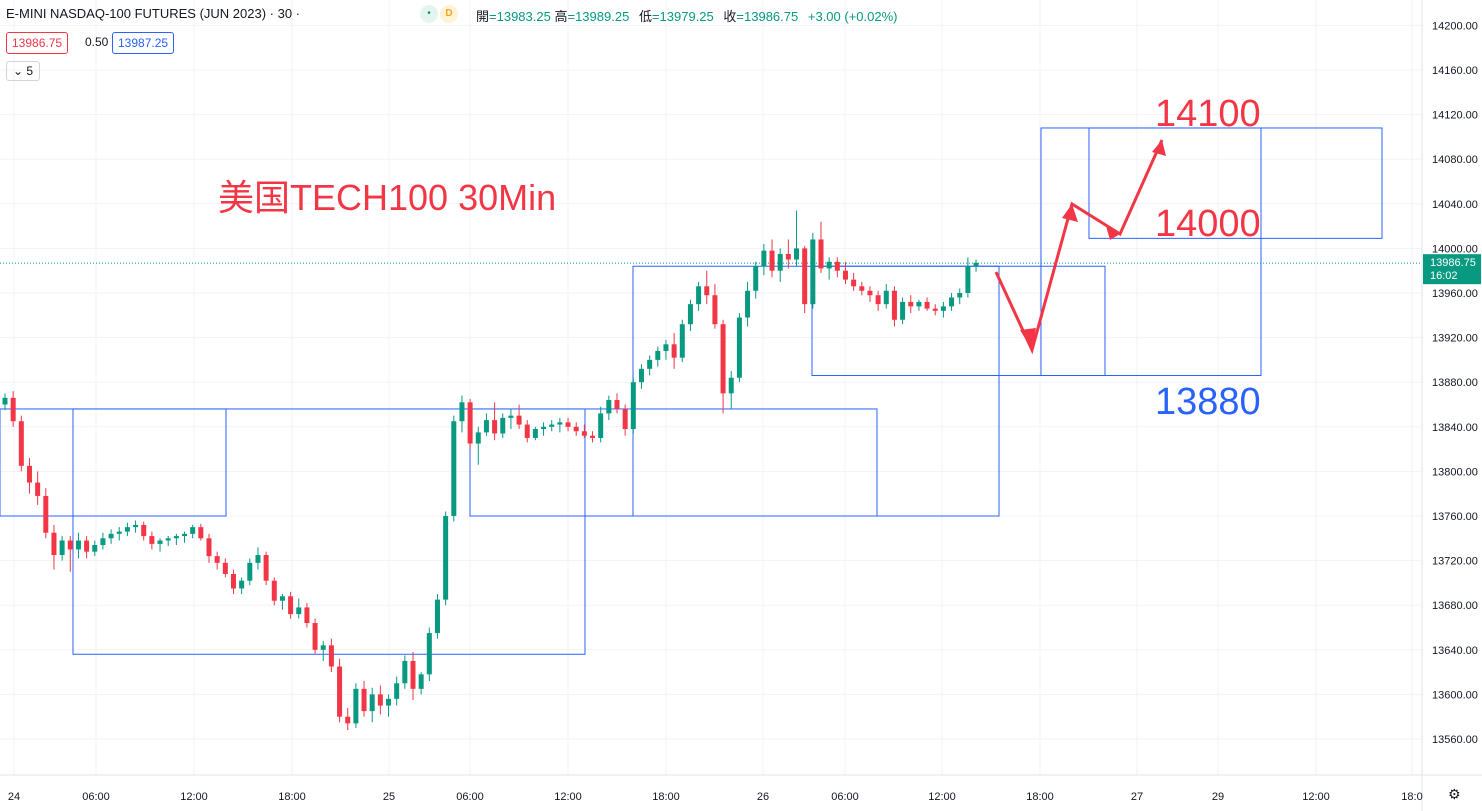  Describe the element at coordinates (429, 14) in the screenshot. I see `market-status-icon: •` at that location.